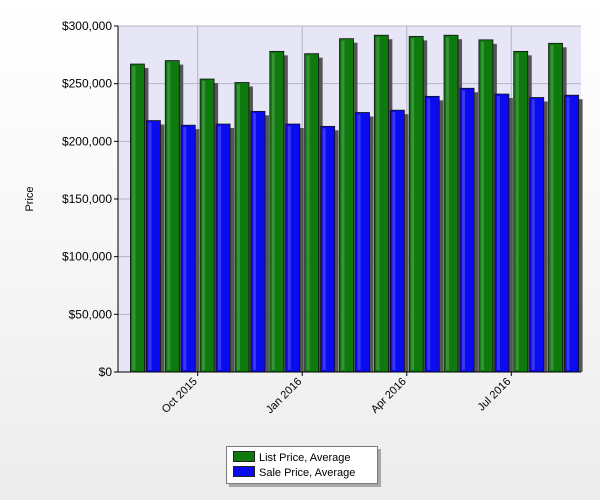 This screenshot has height=500, width=600. I want to click on legend: List Price, Average Sale Price, Average, so click(302, 465).